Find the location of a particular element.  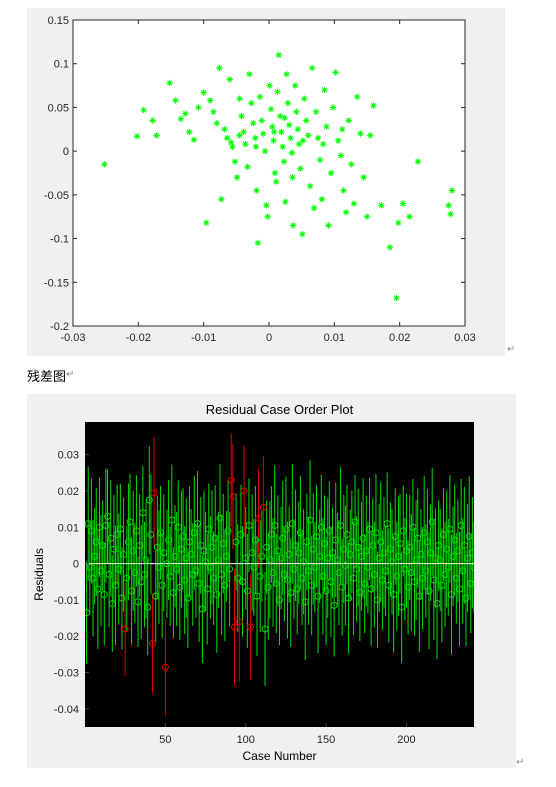

y-tick-label: 0 is located at coordinates (76, 565).